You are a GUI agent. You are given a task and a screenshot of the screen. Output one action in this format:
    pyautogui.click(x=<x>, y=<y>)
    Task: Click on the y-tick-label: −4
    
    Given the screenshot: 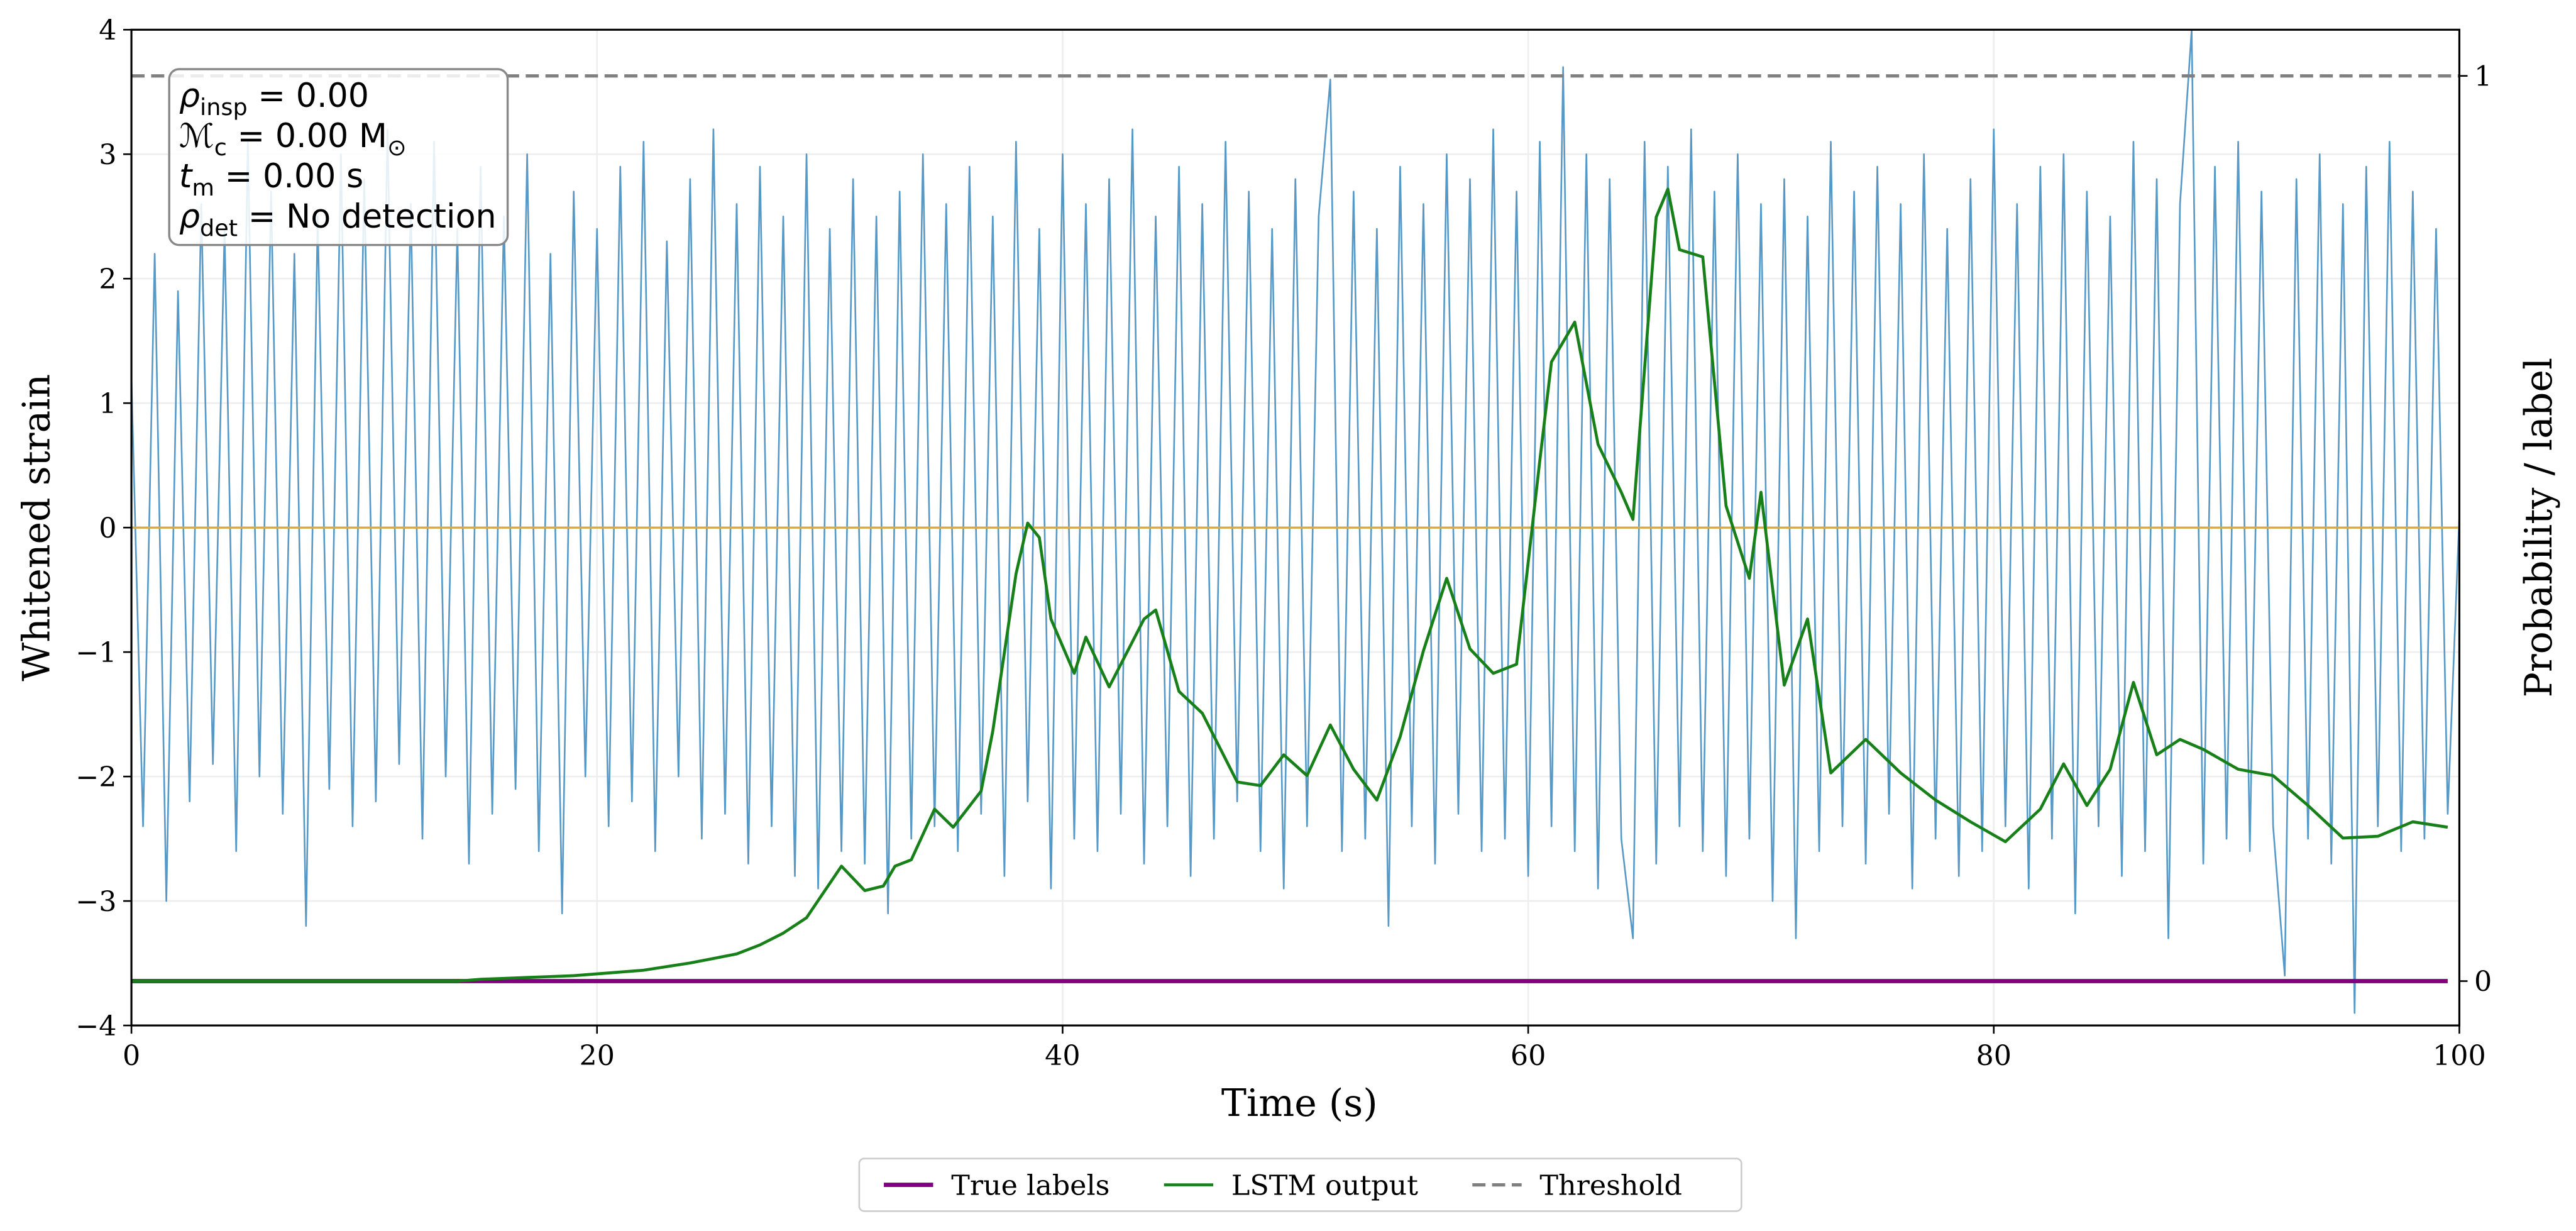 What is the action you would take?
    pyautogui.click(x=95, y=1026)
    